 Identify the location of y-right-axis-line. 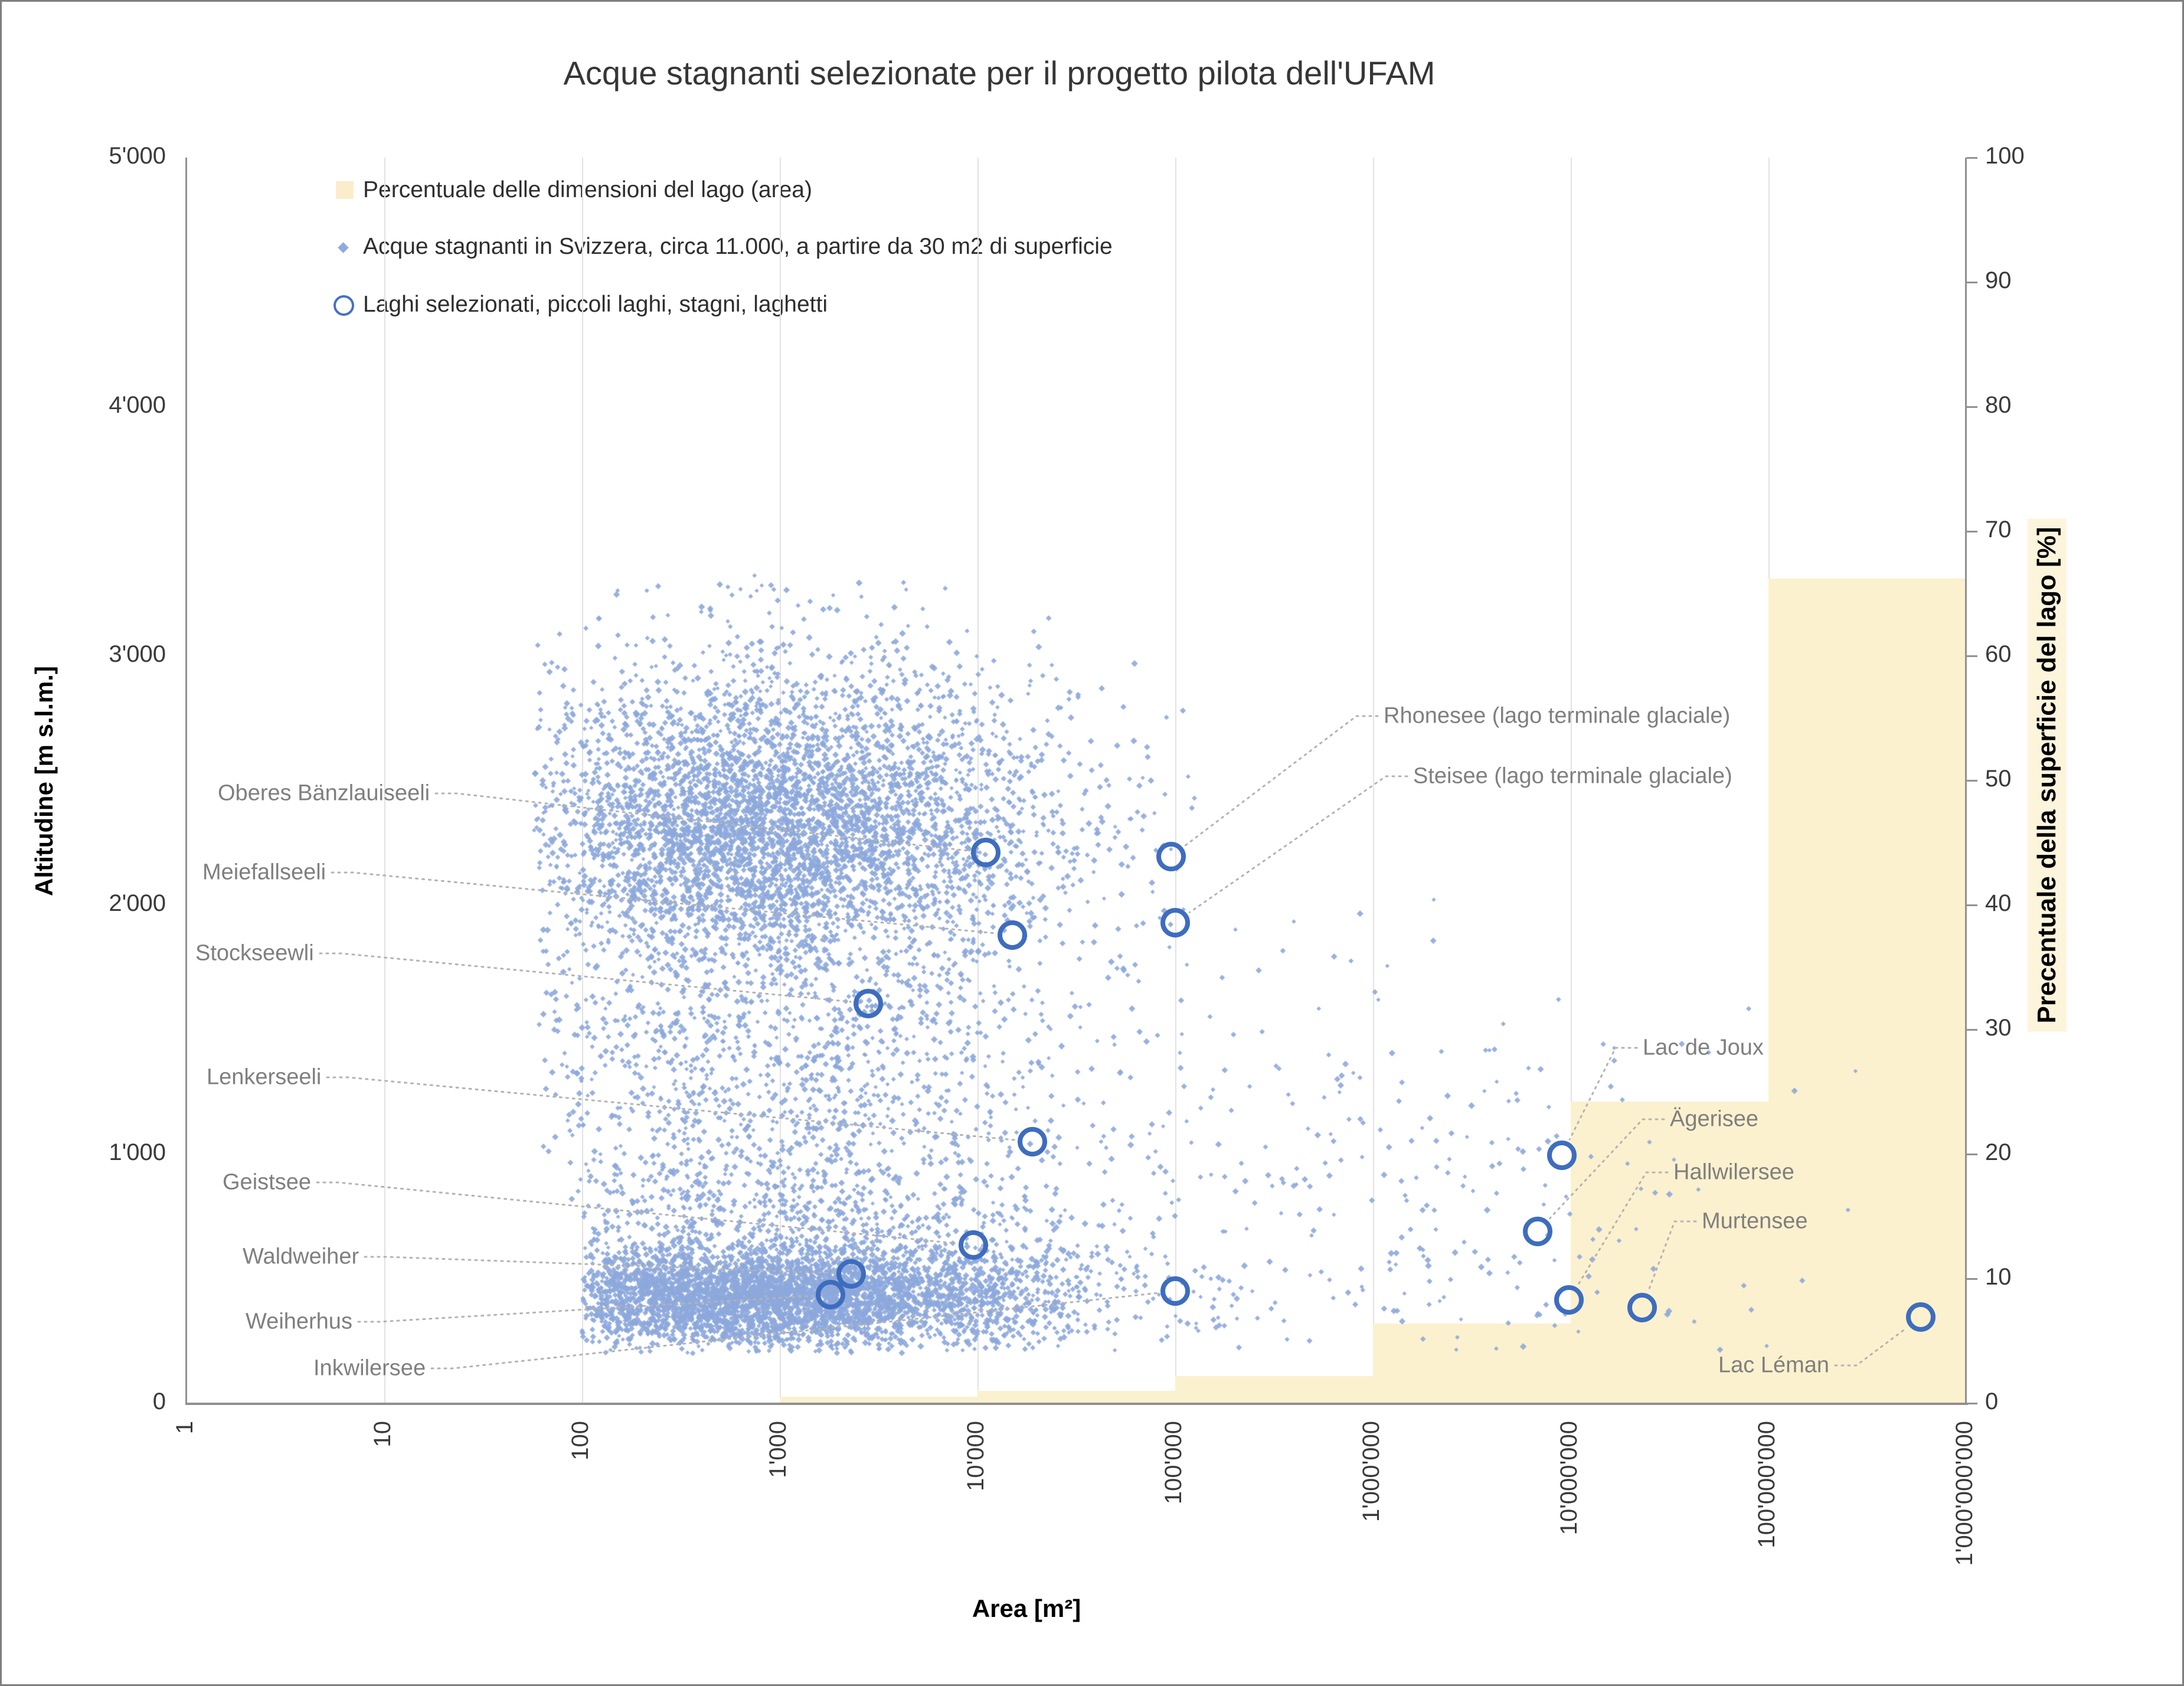
(1966, 781).